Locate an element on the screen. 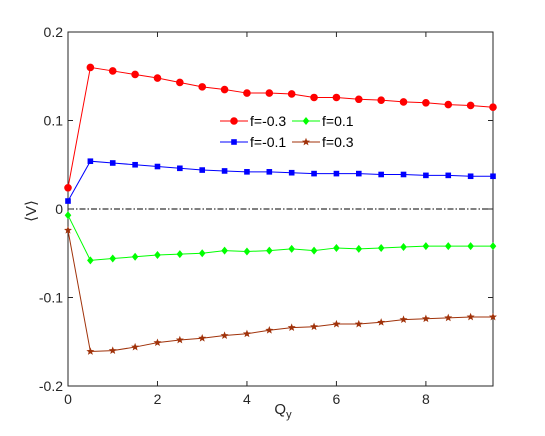 The height and width of the screenshot is (436, 545). legend-item: f=0.1 is located at coordinates (323, 121).